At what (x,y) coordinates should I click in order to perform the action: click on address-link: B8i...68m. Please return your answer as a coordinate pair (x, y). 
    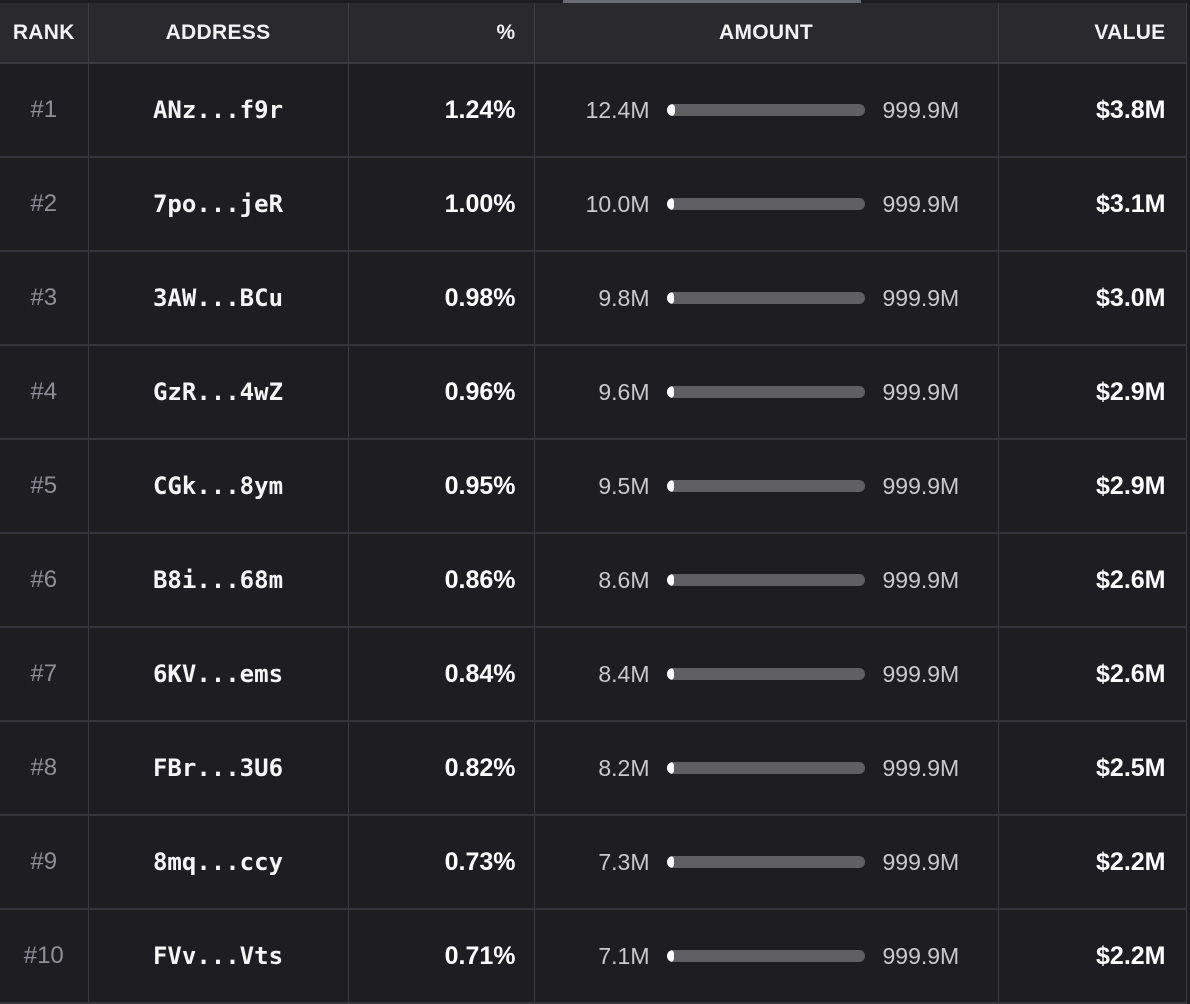
    Looking at the image, I should click on (218, 580).